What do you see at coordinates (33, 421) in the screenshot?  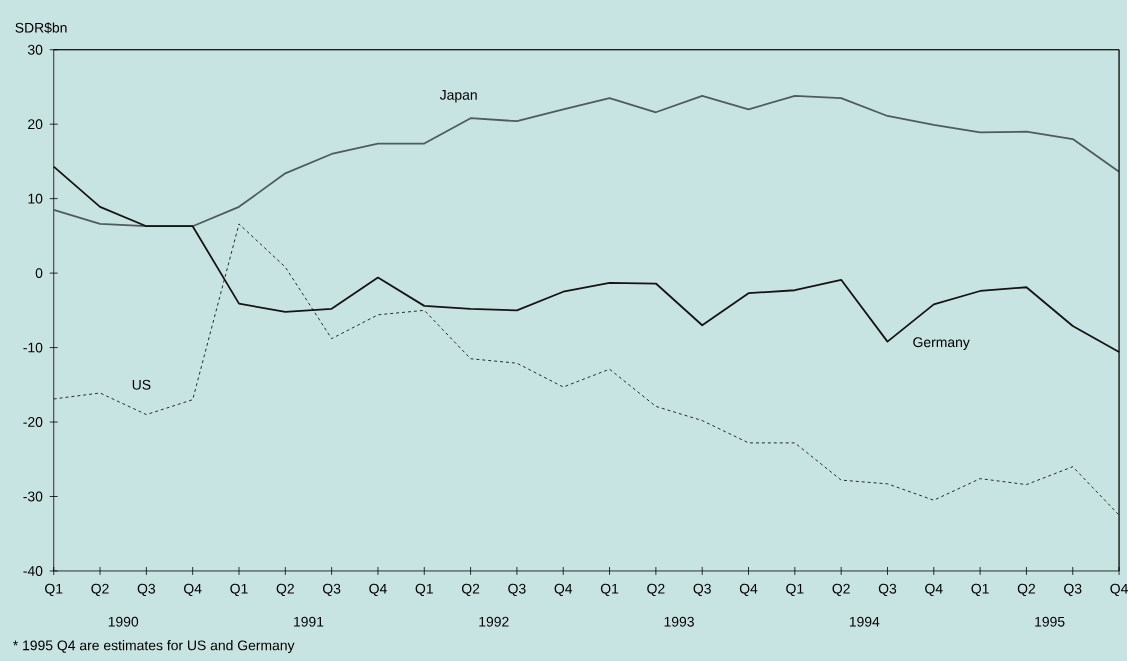 I see `y-tick-label: -20` at bounding box center [33, 421].